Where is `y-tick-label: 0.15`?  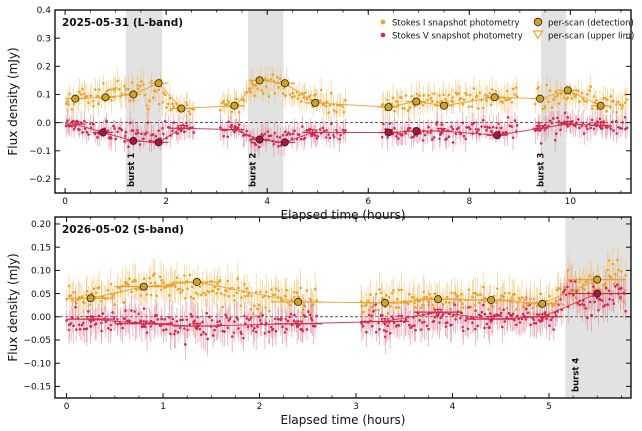
y-tick-label: 0.15 is located at coordinates (41, 248).